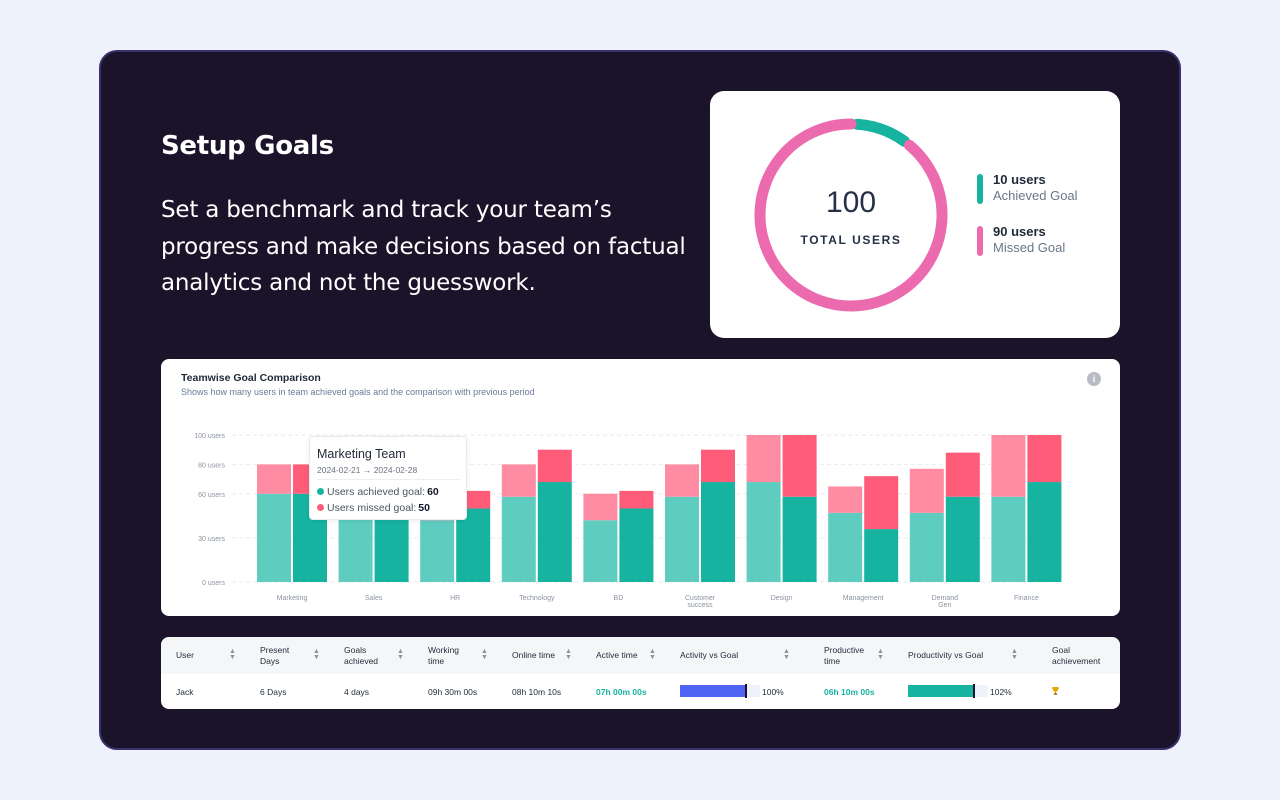  What do you see at coordinates (849, 692) in the screenshot?
I see `cell-productive-time: 06h 10m 00s` at bounding box center [849, 692].